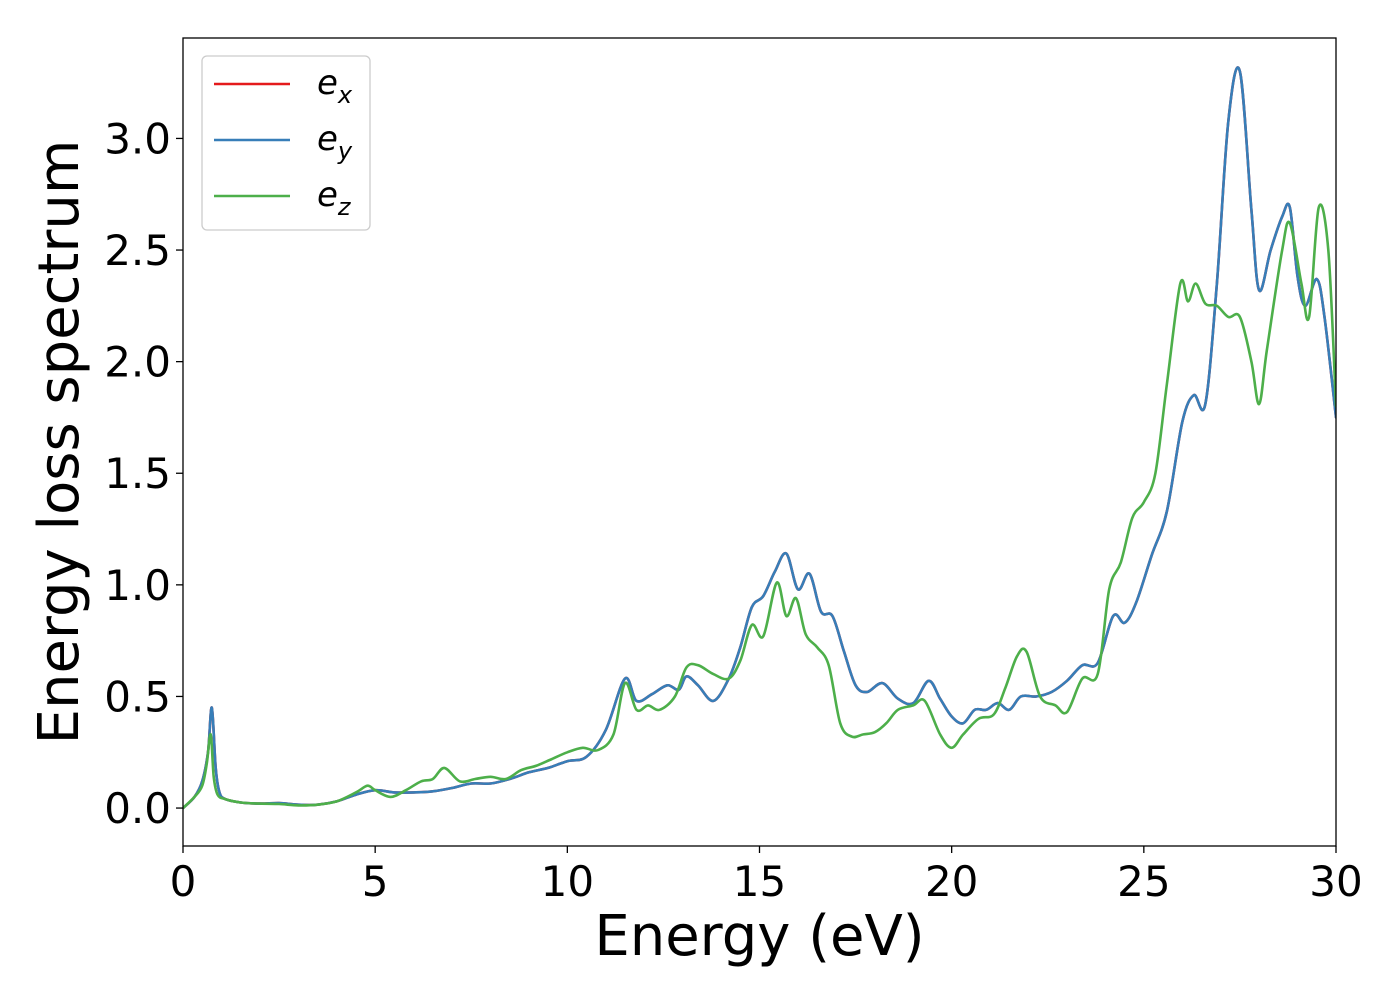 The image size is (1400, 1005). What do you see at coordinates (137, 250) in the screenshot?
I see `y-tick-label: 2.5` at bounding box center [137, 250].